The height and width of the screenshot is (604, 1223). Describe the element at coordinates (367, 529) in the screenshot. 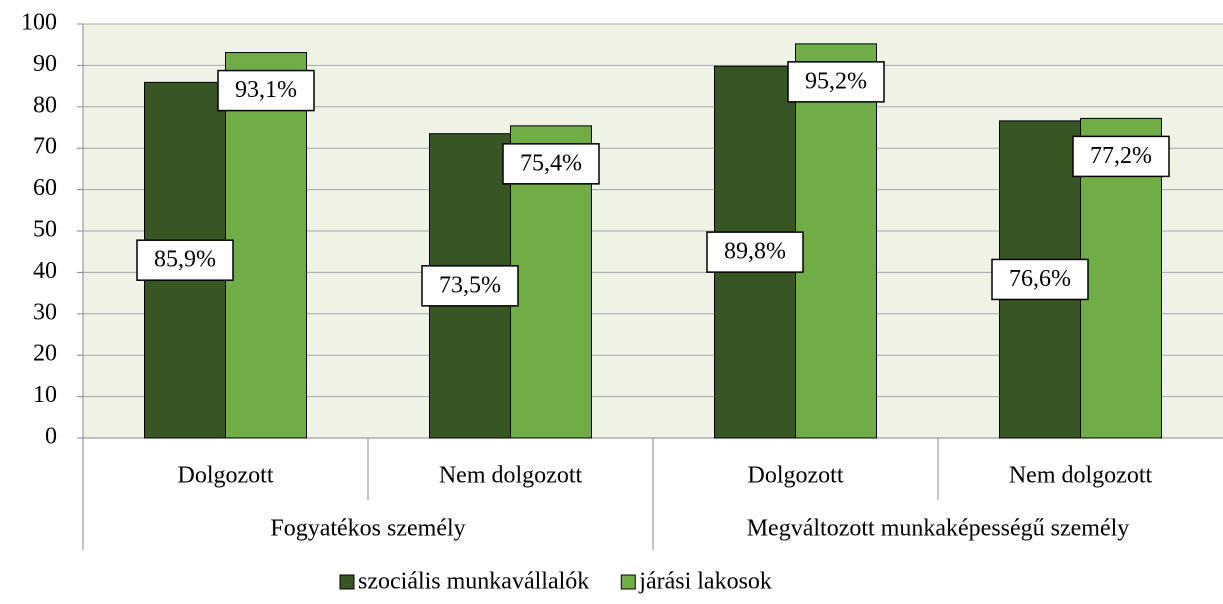

I see `group-label: Fogyatékos személy` at that location.